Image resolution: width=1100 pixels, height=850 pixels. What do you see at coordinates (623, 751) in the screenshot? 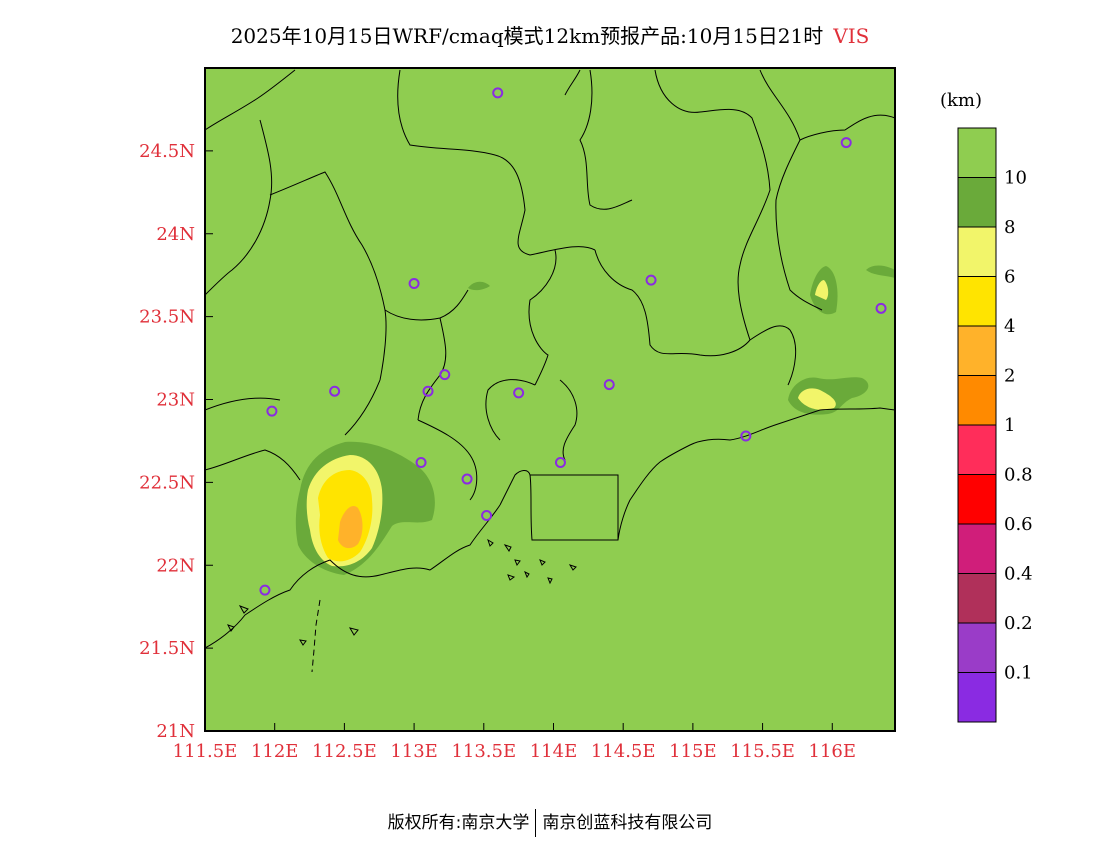
I see `x-tick-label: 114.5E` at bounding box center [623, 751].